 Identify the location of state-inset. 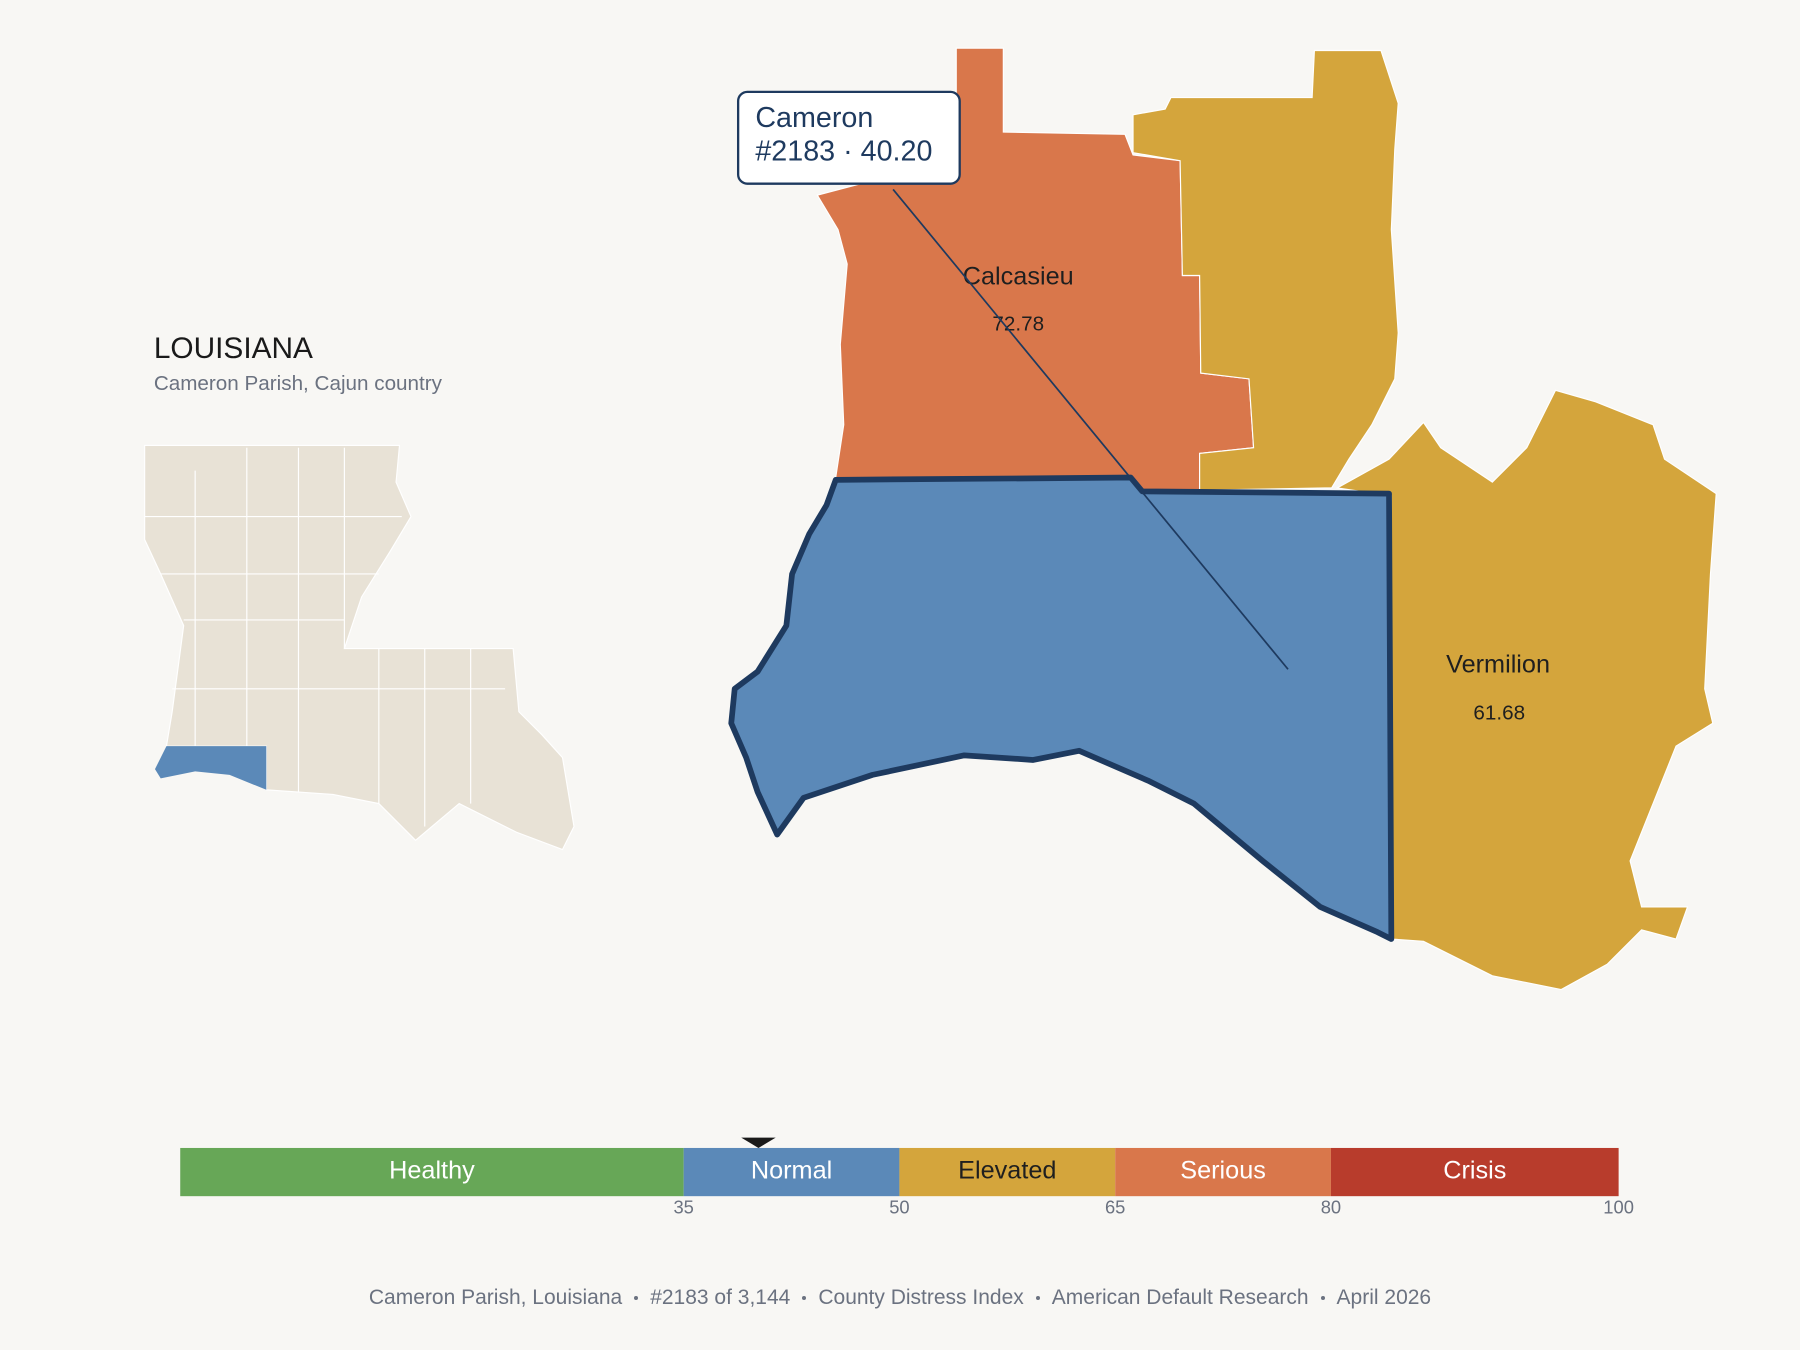
(359, 647).